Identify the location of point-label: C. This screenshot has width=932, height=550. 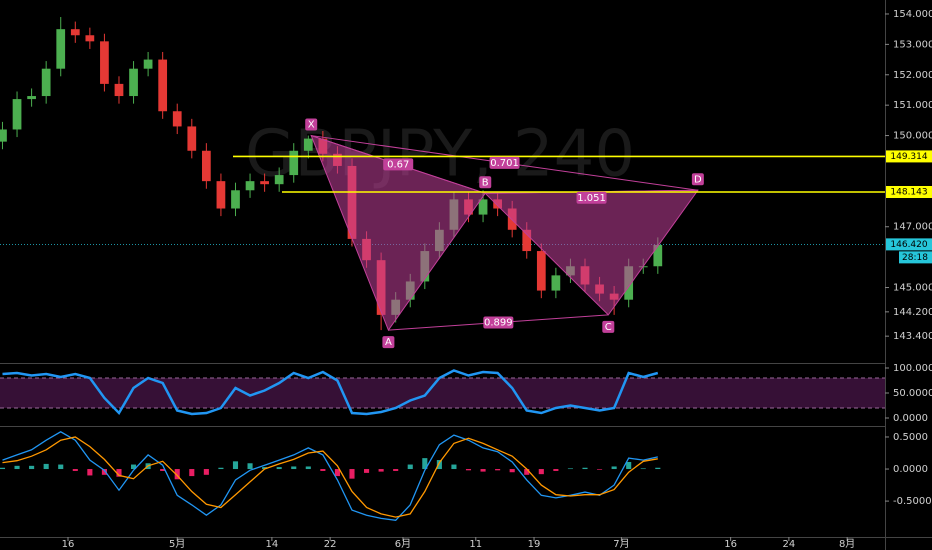
(608, 327).